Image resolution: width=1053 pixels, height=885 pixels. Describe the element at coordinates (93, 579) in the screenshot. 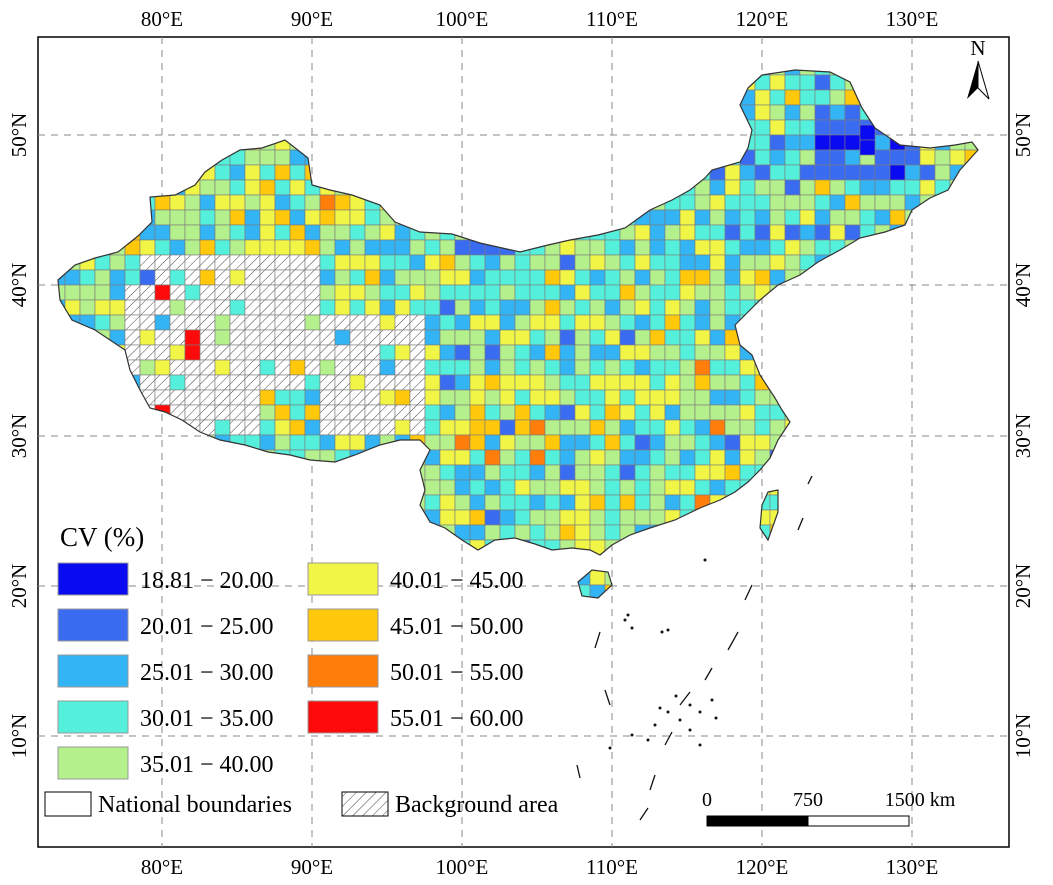

I see `legend-swatch` at that location.